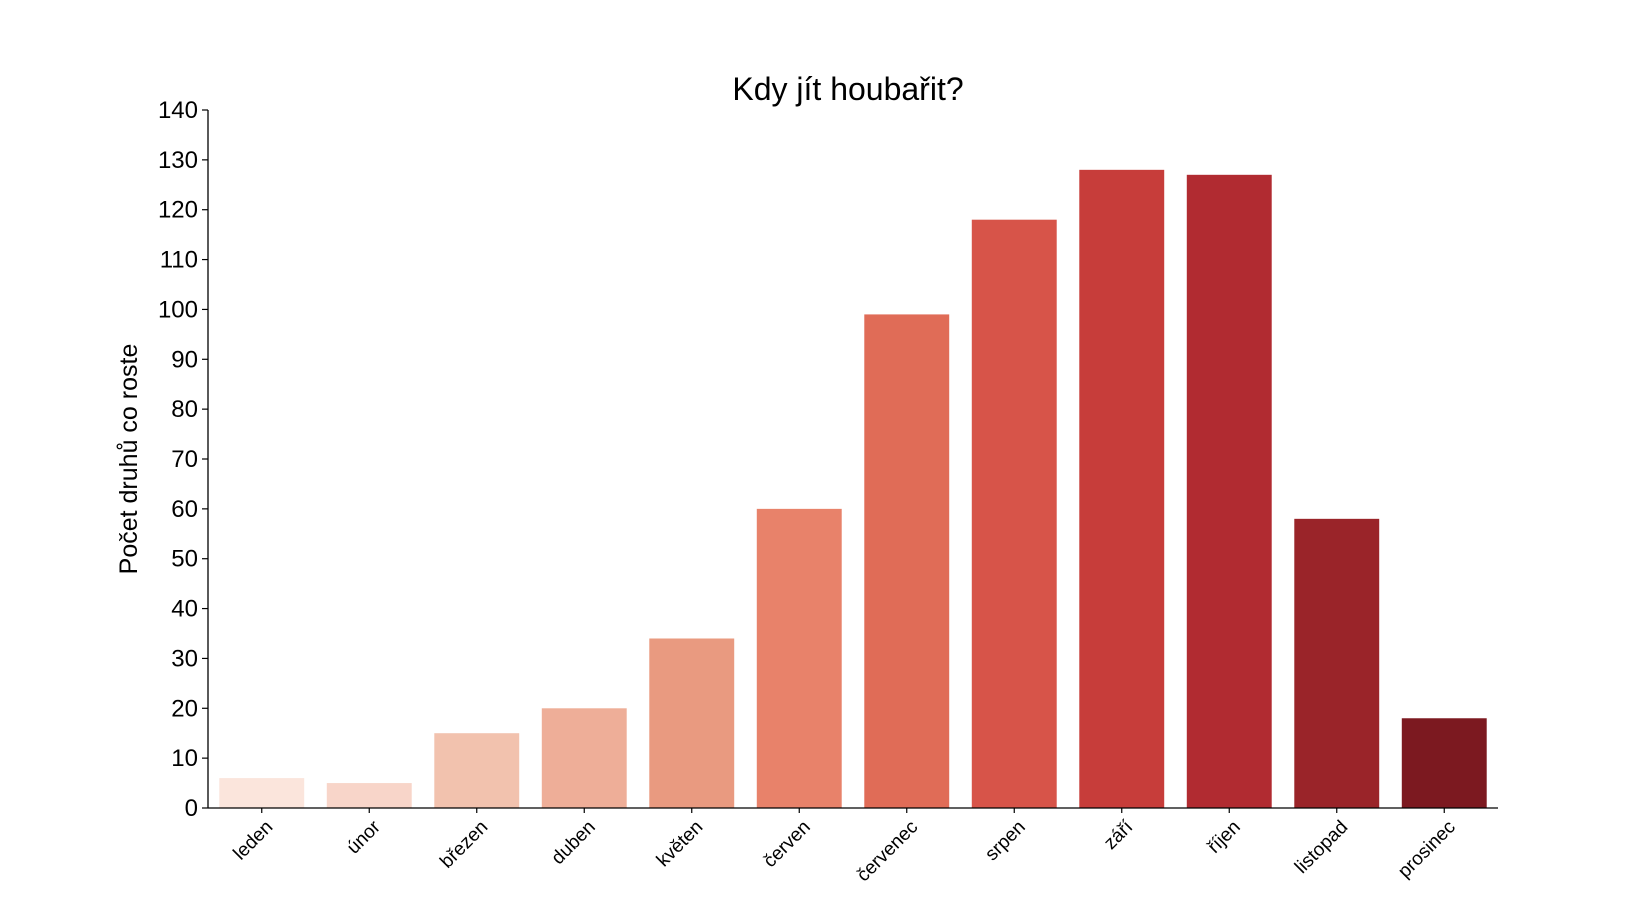 The height and width of the screenshot is (900, 1650). I want to click on x-tick-label: duben, so click(574, 843).